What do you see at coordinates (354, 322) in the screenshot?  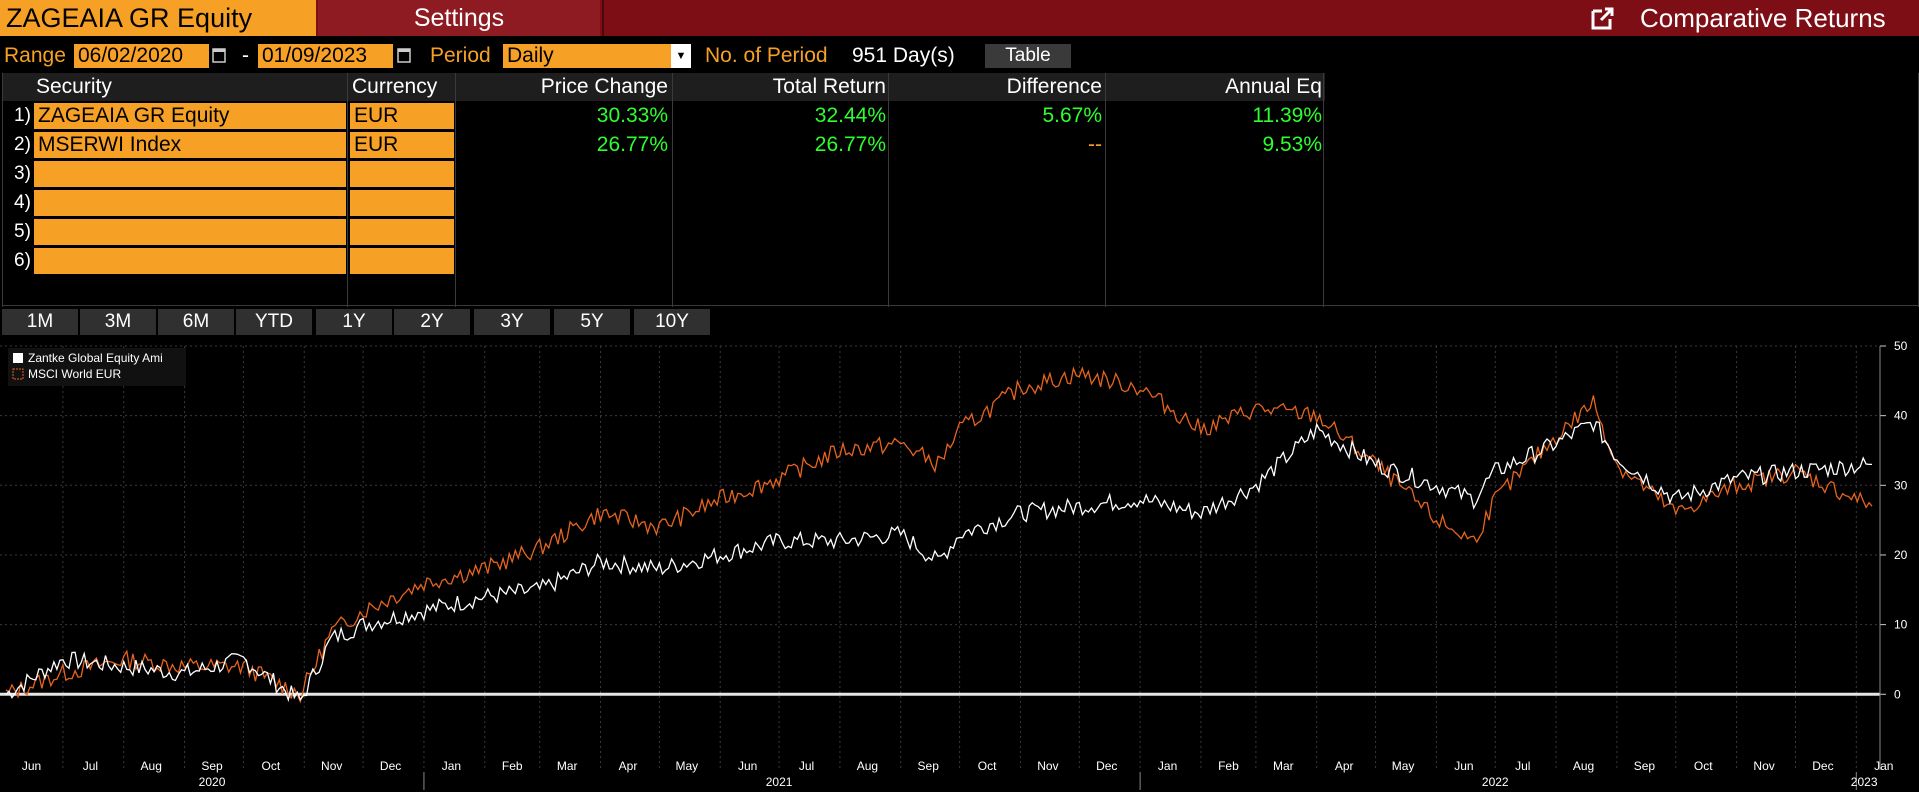 I see `period-button-1y: 1Y` at bounding box center [354, 322].